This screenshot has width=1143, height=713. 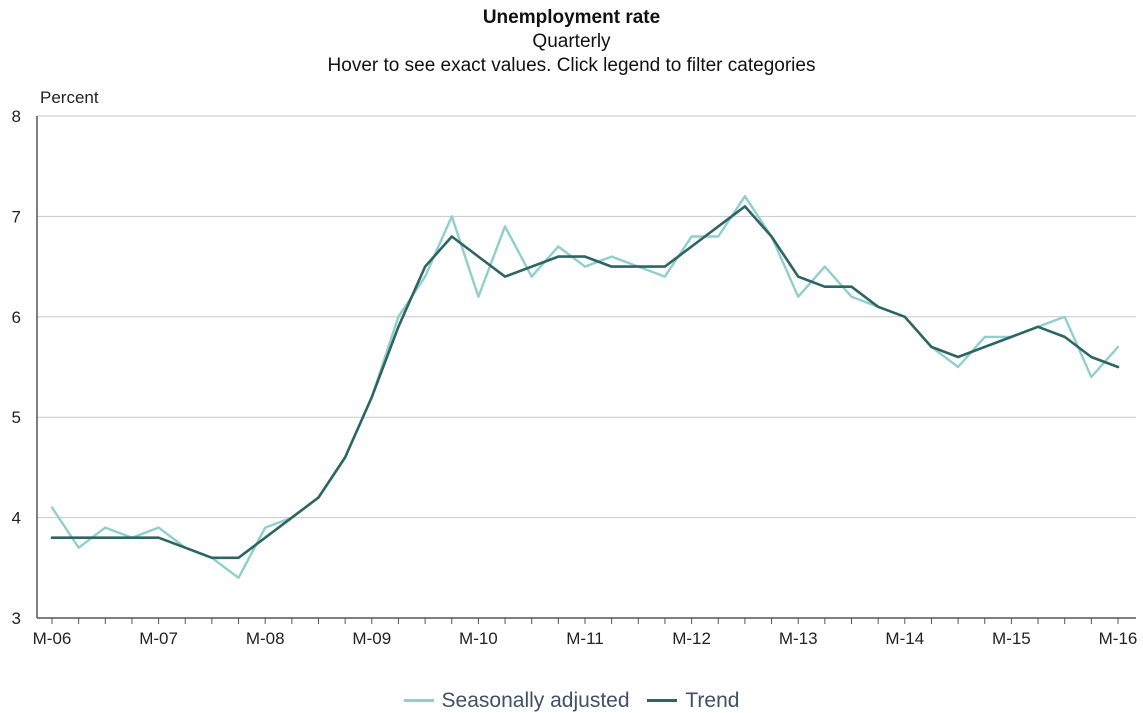 I want to click on chart-title: Unemployment rate, so click(x=571, y=17).